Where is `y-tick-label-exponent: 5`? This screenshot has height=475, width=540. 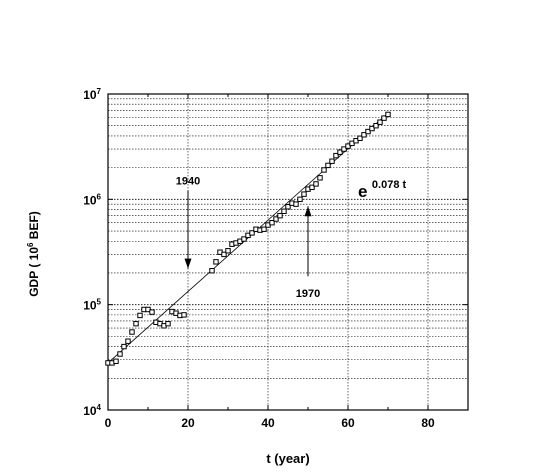 y-tick-label-exponent: 5 is located at coordinates (99, 302).